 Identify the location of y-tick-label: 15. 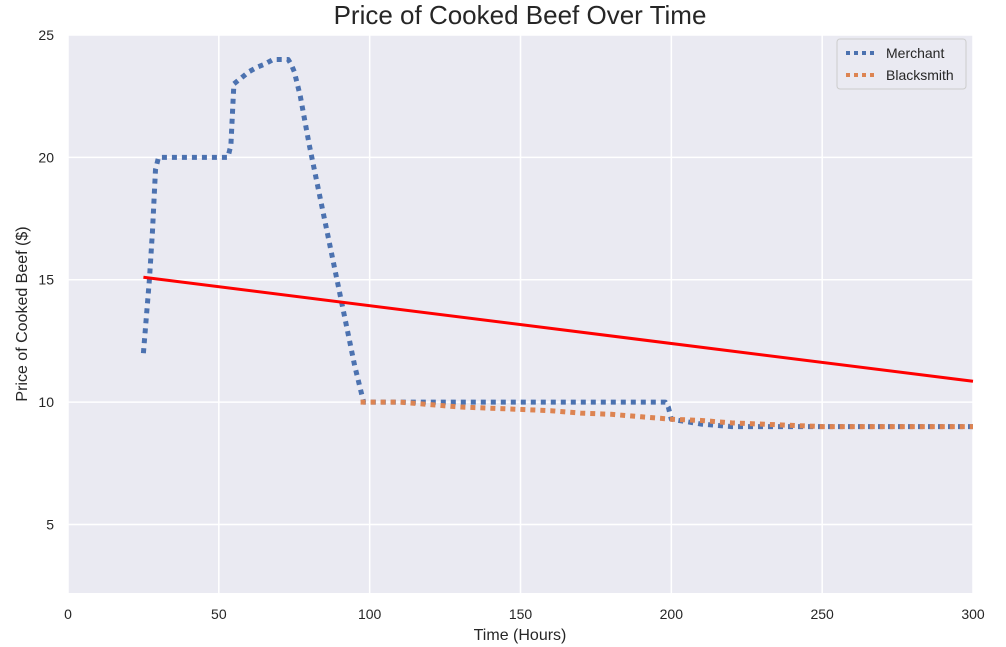
(46, 280).